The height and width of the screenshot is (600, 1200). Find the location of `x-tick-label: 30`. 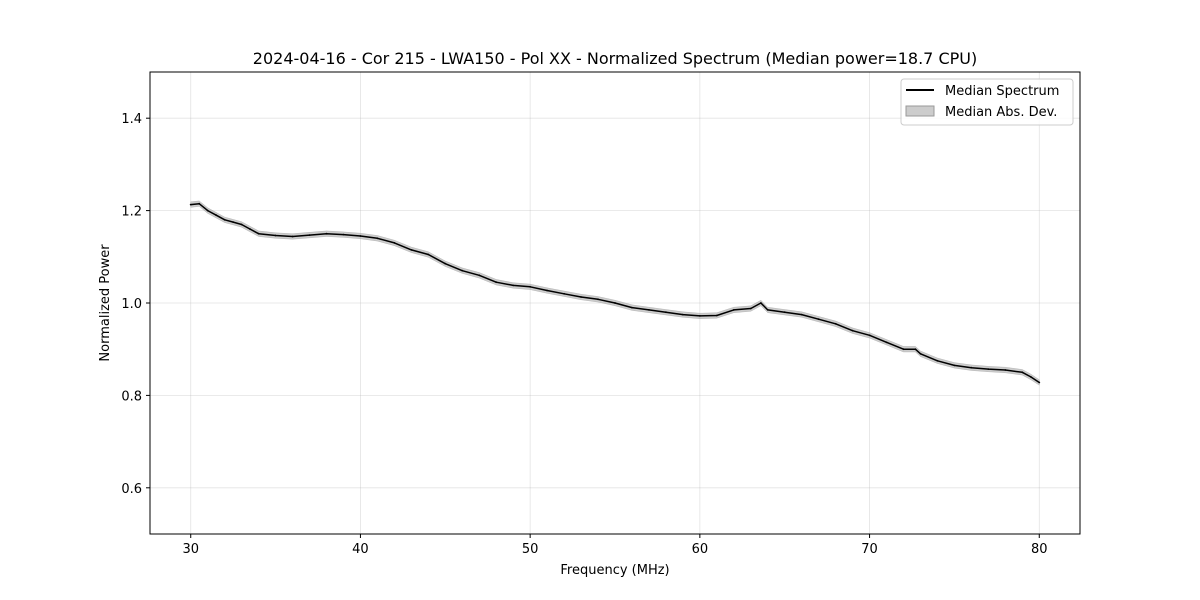

x-tick-label: 30 is located at coordinates (190, 549).